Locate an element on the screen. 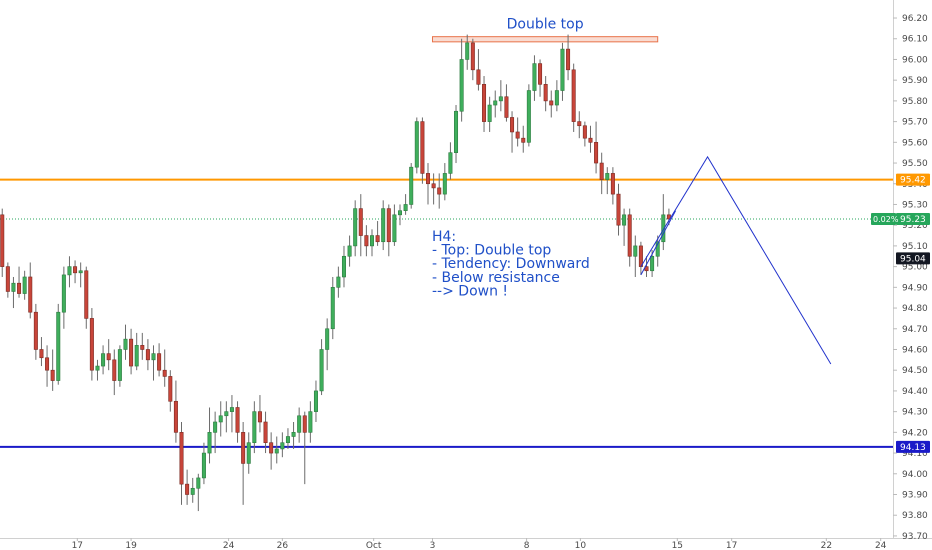 The height and width of the screenshot is (550, 932). y-tick-label: 95.10 is located at coordinates (915, 247).